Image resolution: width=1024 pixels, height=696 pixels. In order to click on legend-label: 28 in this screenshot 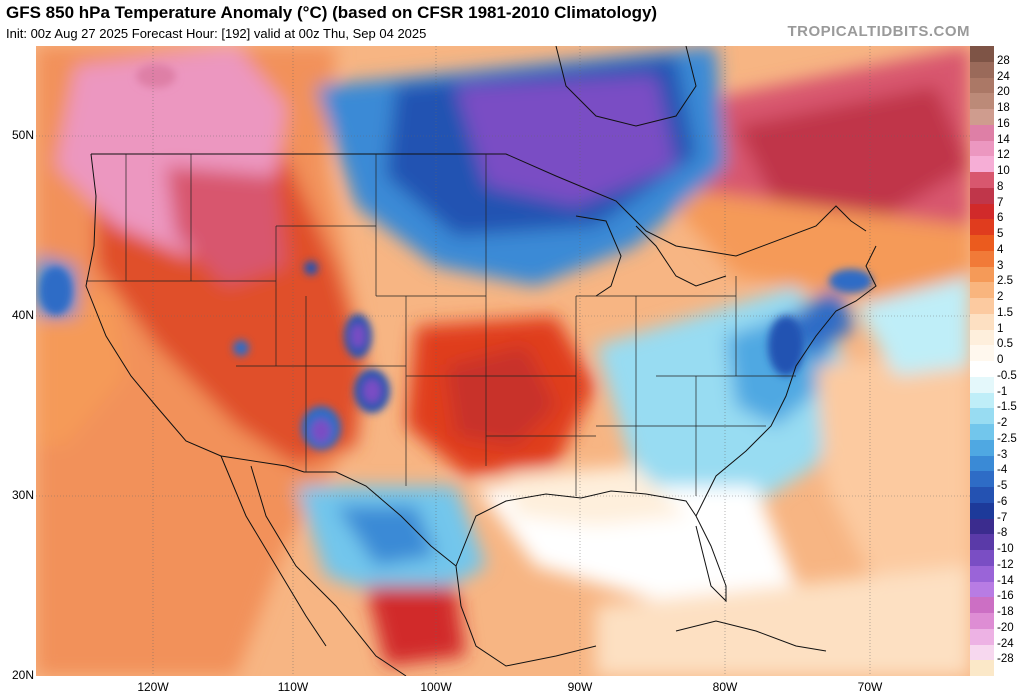, I will do `click(1003, 60)`.